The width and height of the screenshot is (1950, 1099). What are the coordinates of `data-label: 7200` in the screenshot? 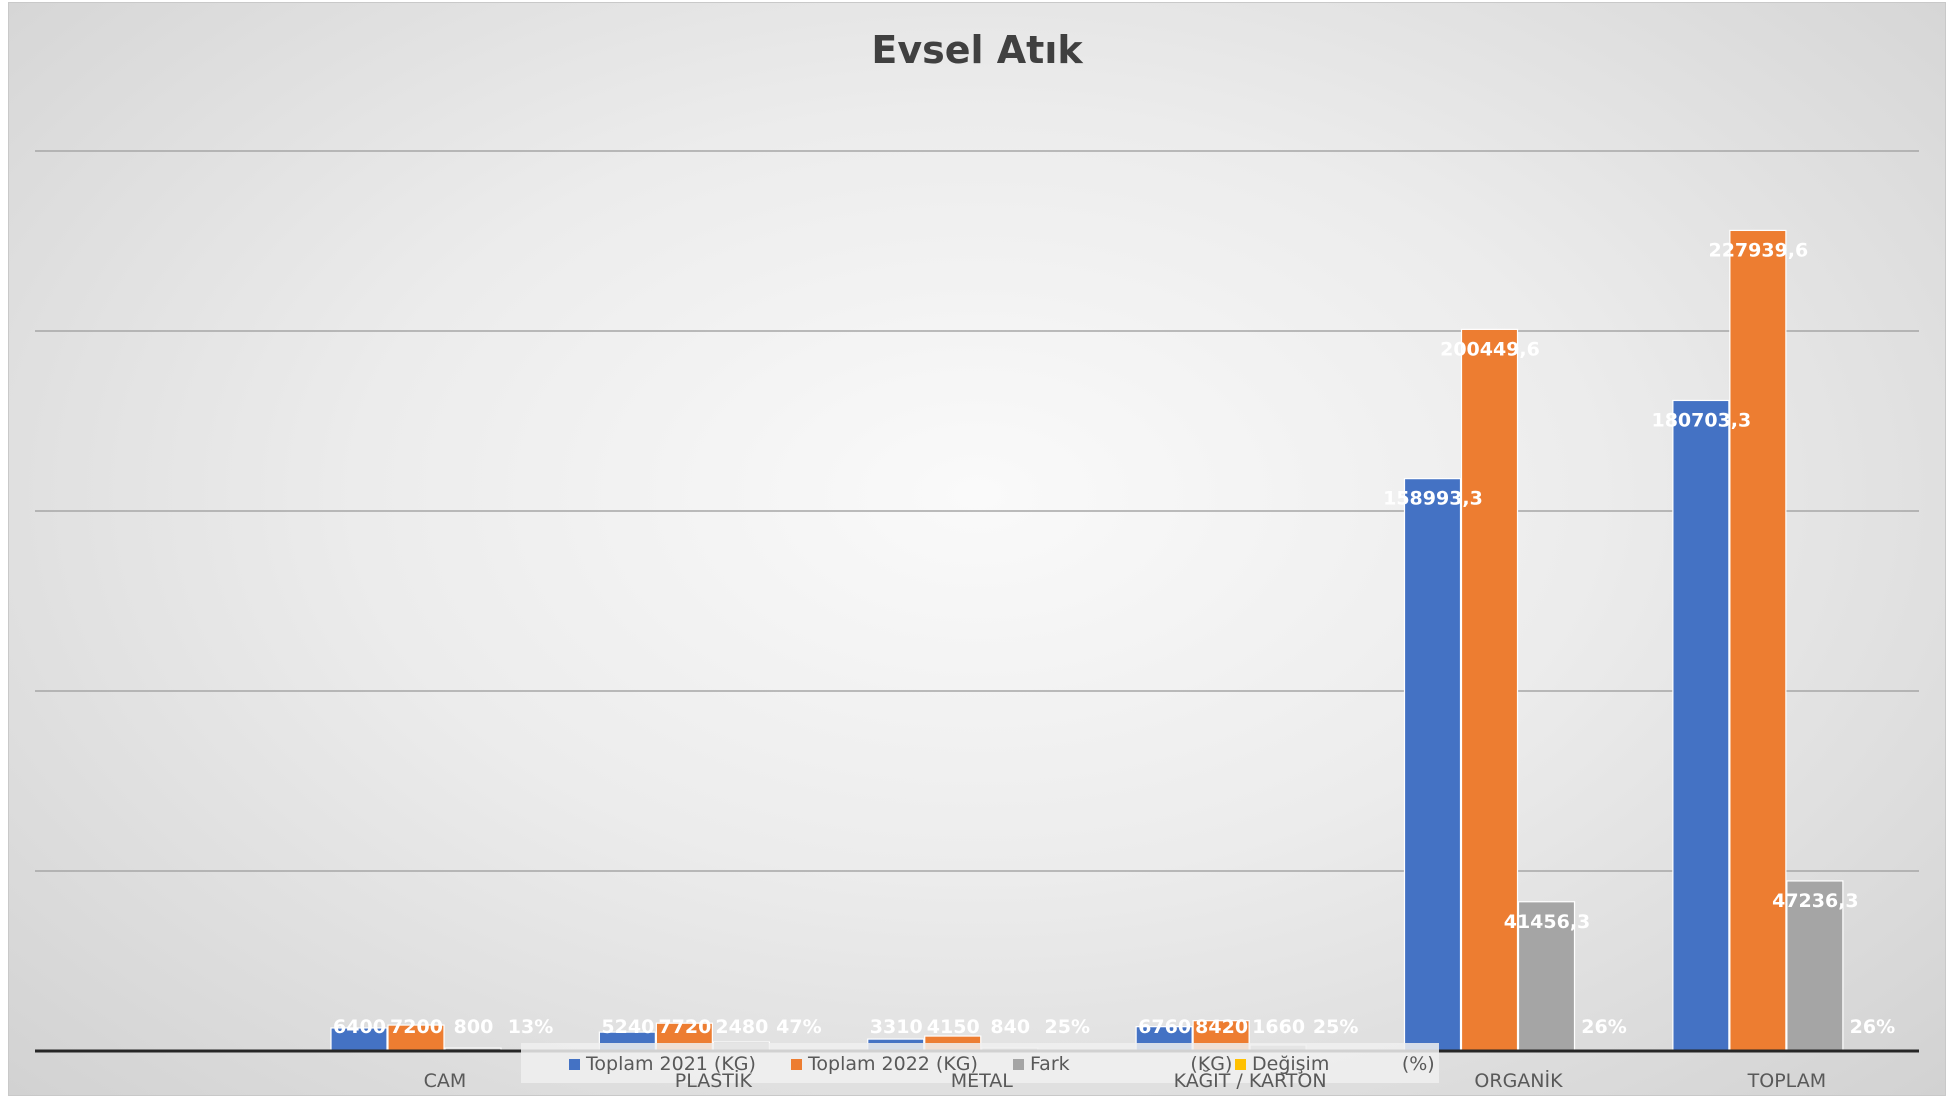 It's located at (416, 1027).